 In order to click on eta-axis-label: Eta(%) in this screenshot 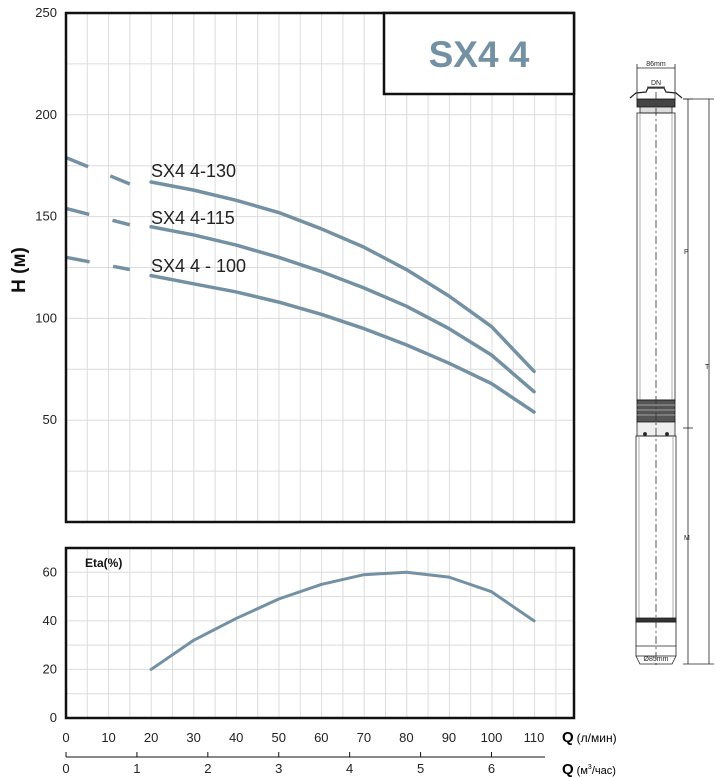, I will do `click(103, 563)`.